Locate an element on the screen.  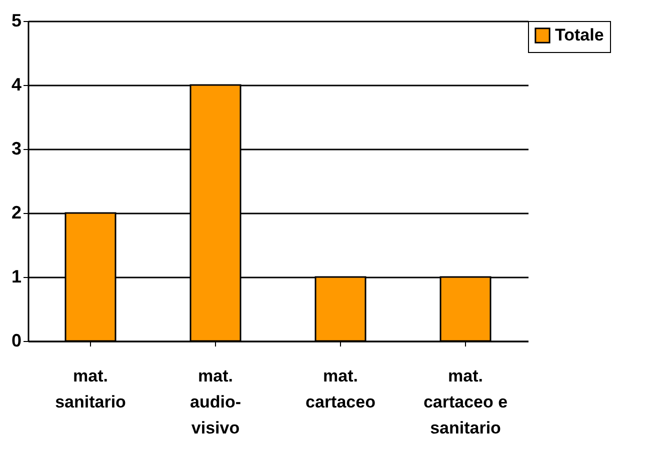
y-tick-label: 4 is located at coordinates (16, 84).